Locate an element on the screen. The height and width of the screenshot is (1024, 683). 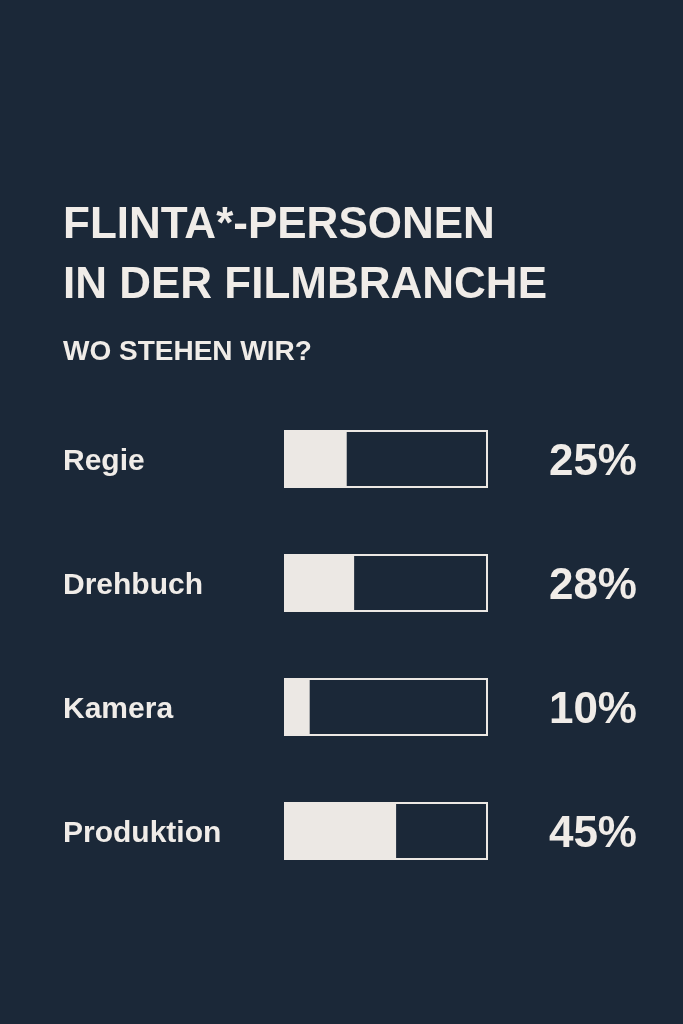
chart-title: FLINTA*-PERSONEN IN DER FILMBRANCHE is located at coordinates (305, 252).